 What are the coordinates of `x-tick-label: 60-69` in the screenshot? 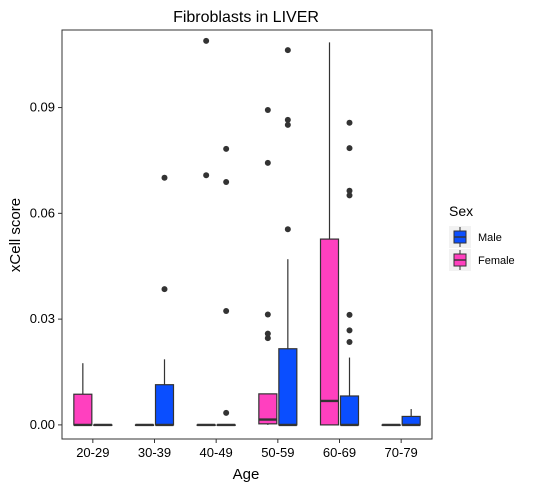 It's located at (339, 452).